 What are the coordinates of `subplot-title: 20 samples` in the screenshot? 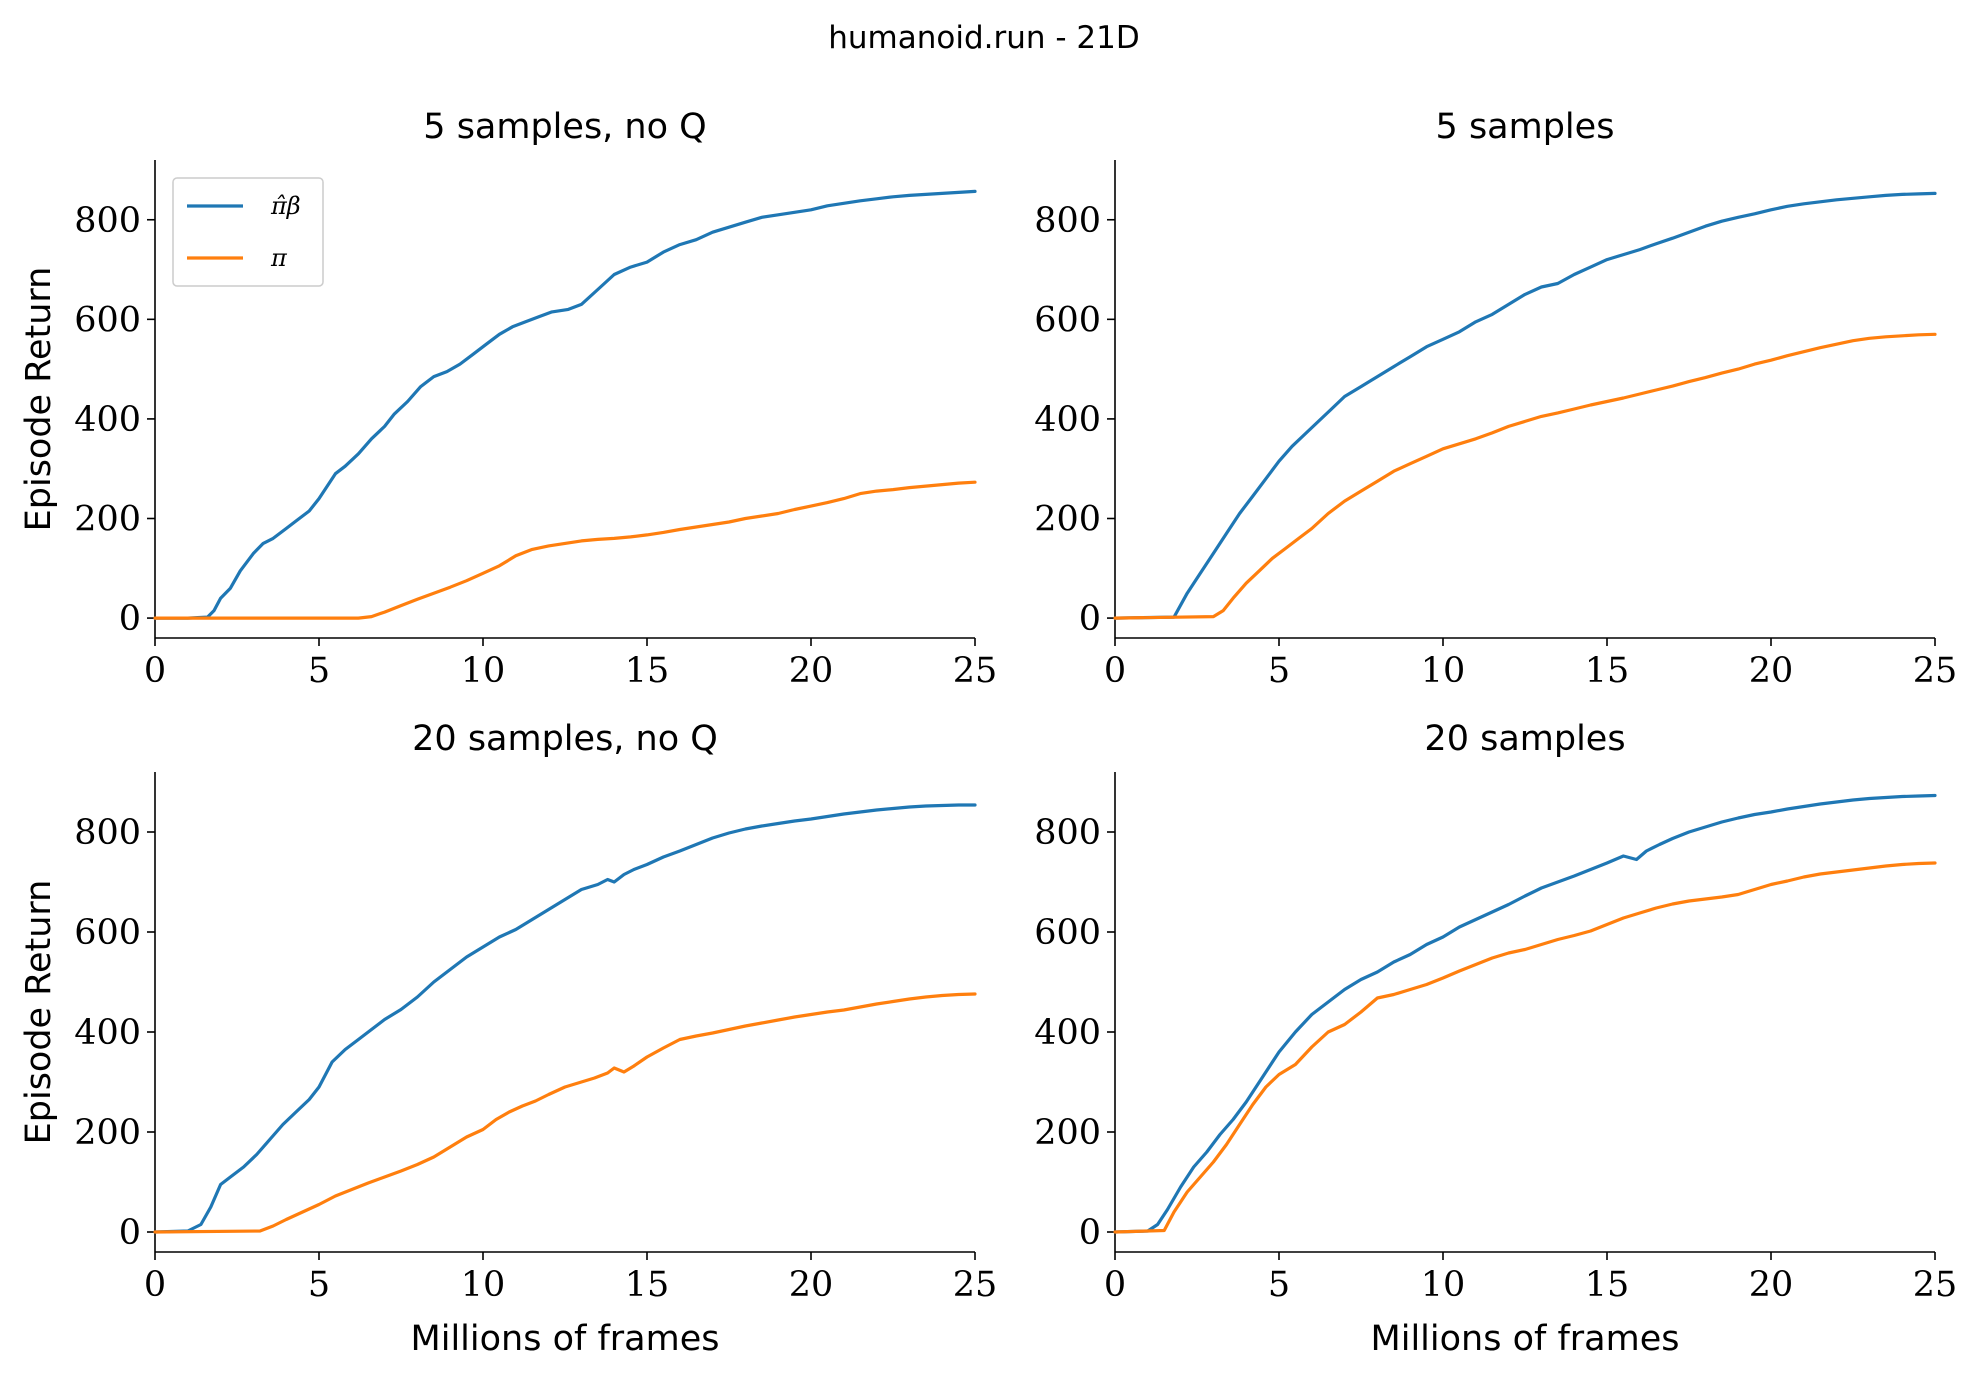 It's located at (1524, 739).